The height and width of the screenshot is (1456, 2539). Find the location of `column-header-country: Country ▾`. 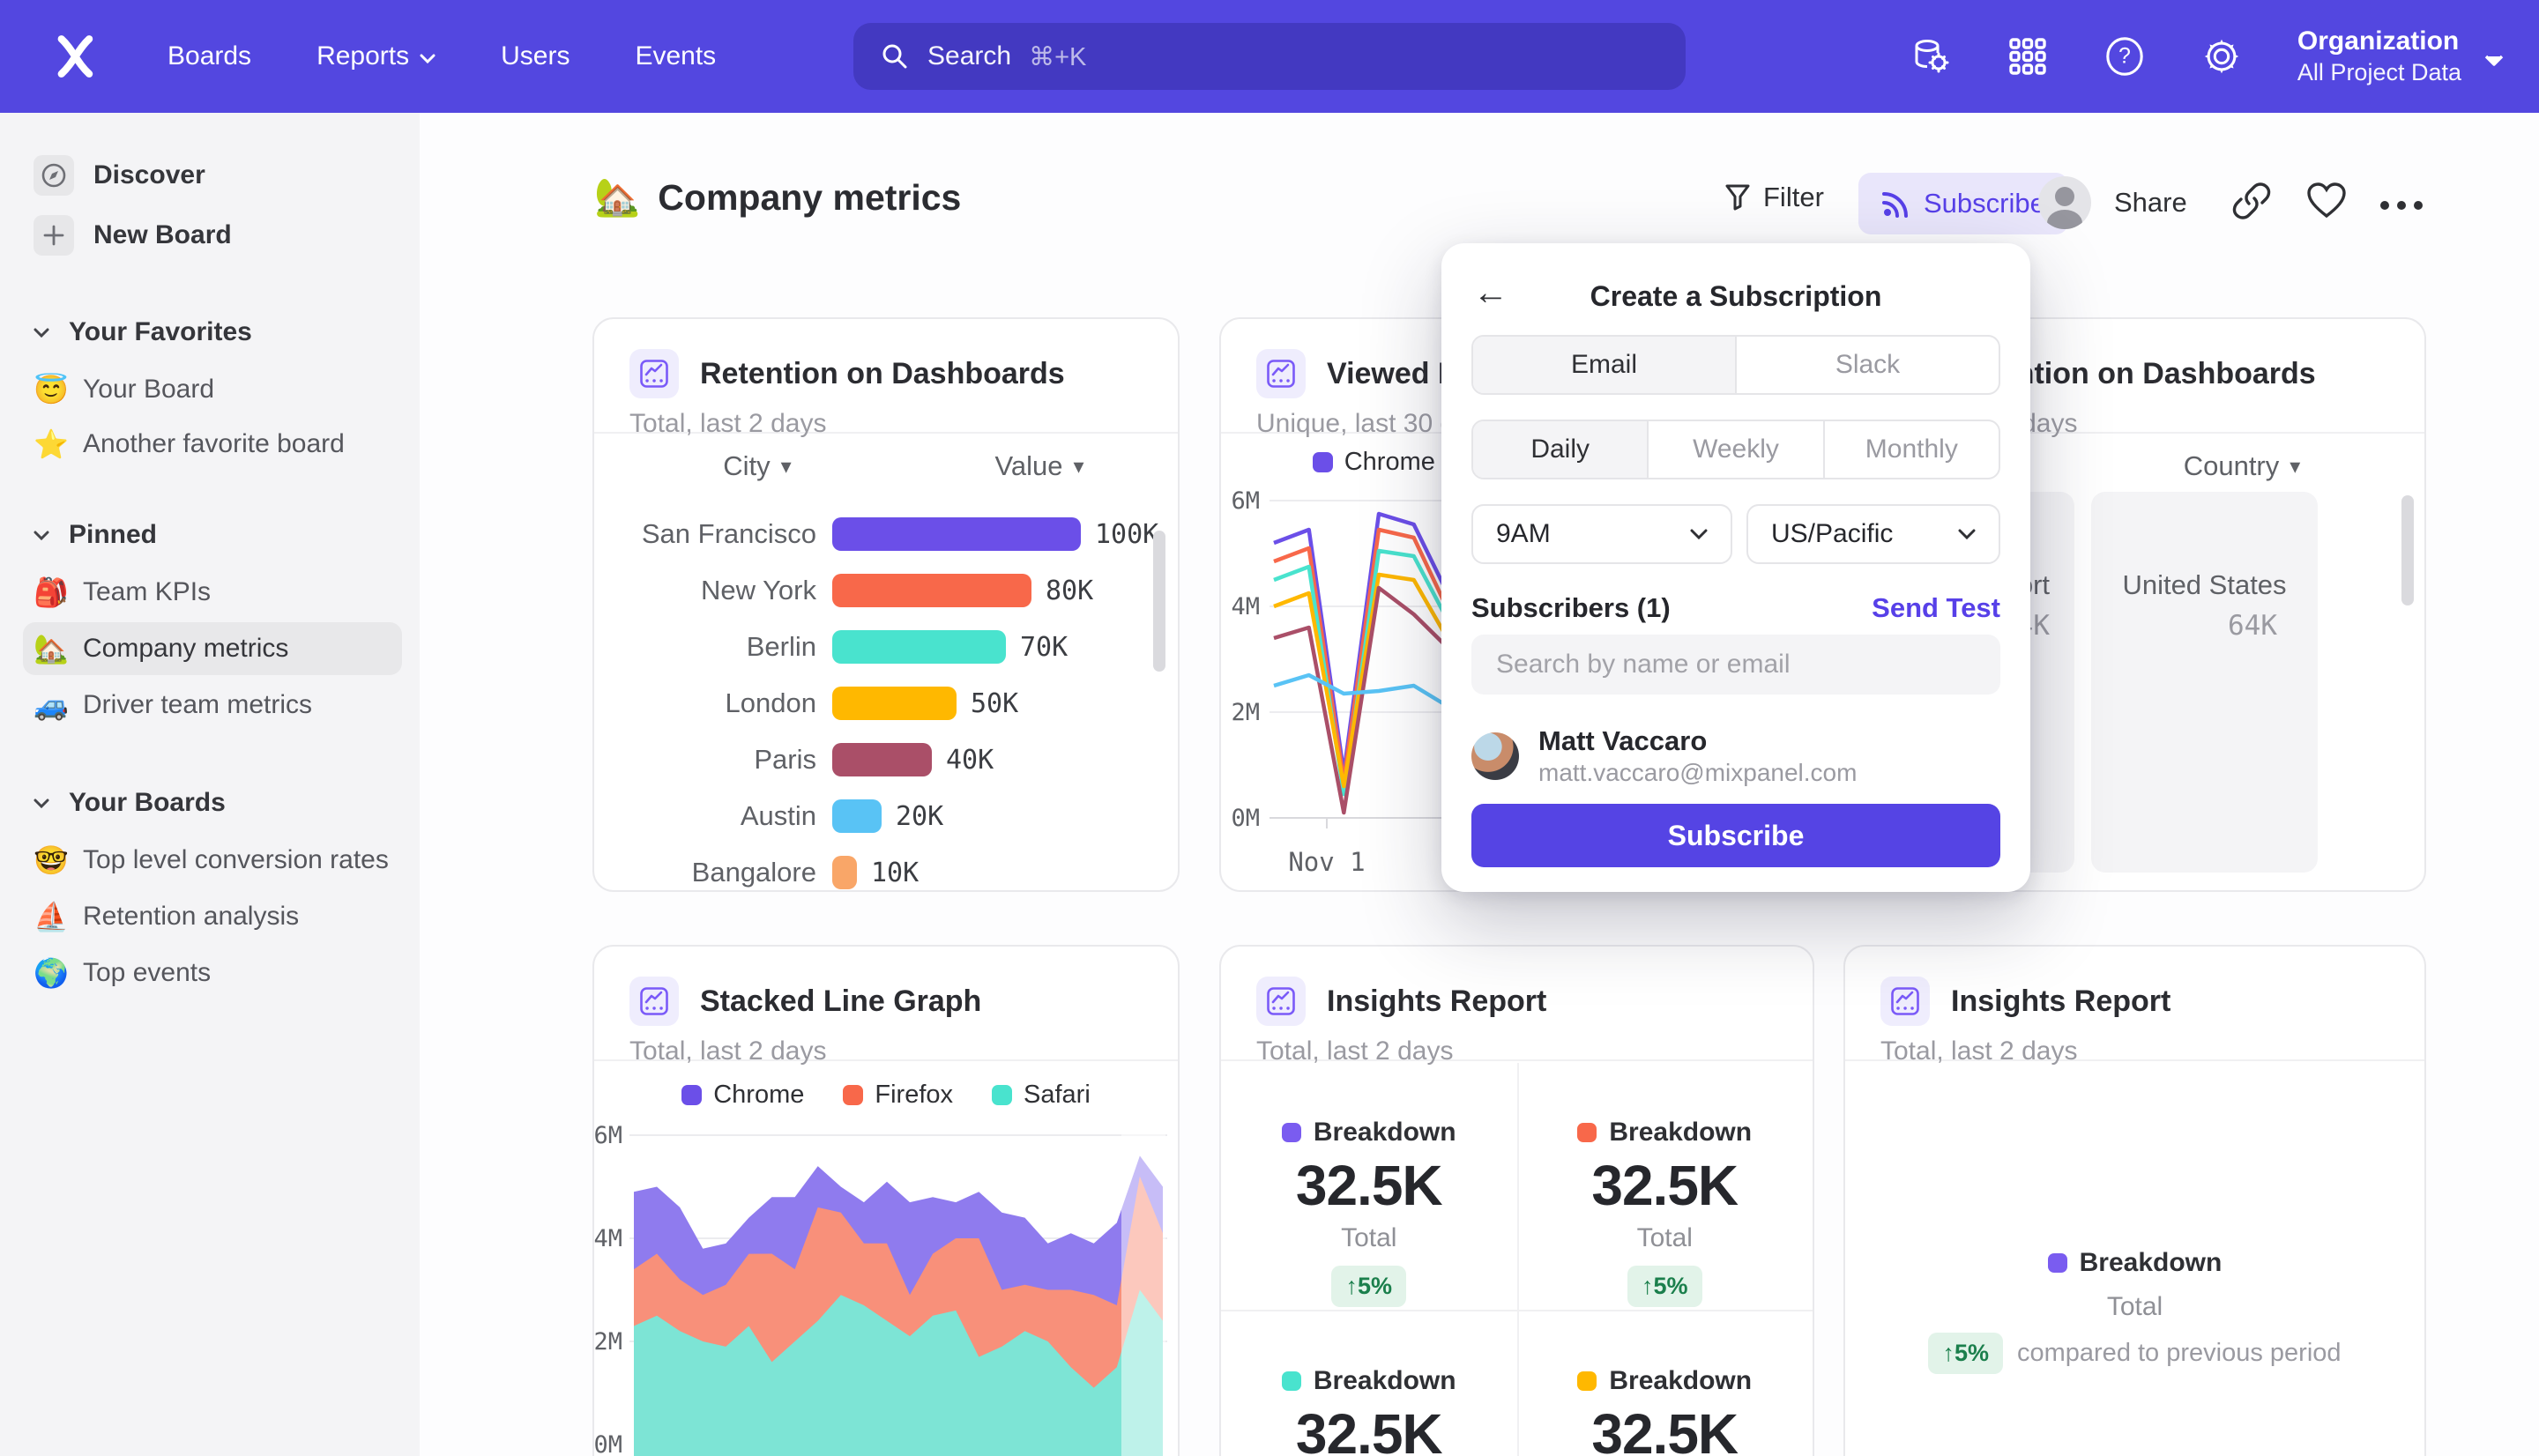

column-header-country: Country ▾ is located at coordinates (2242, 465).